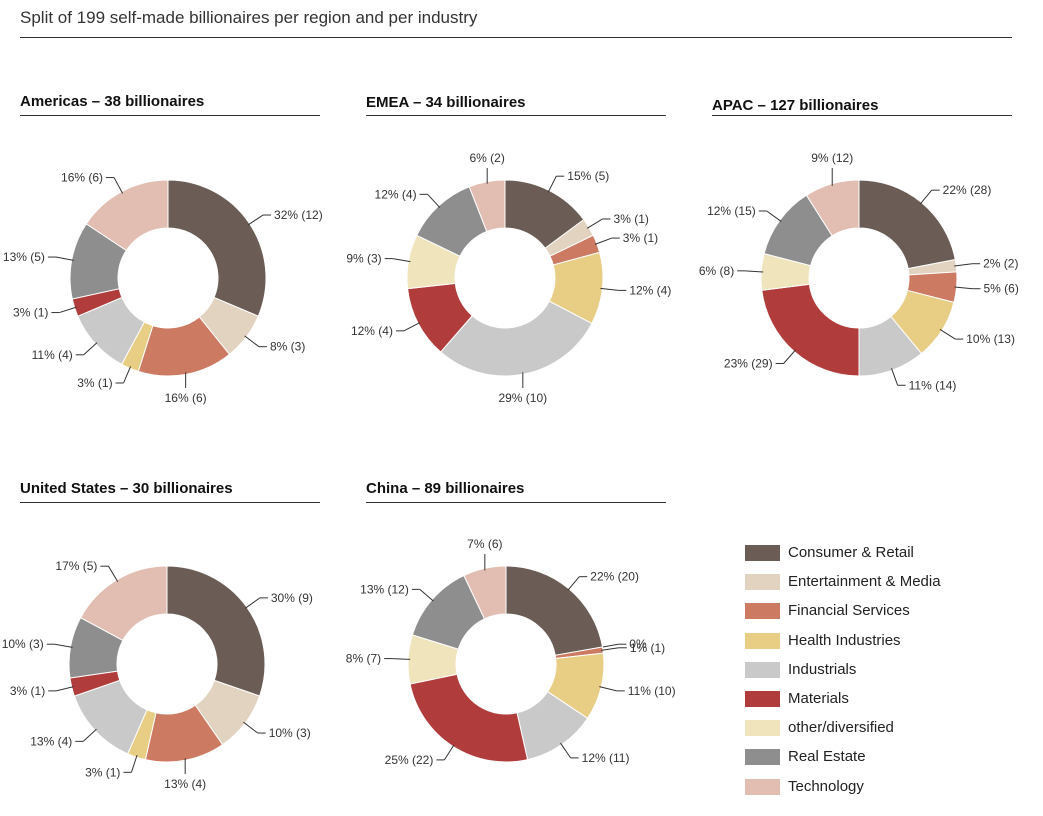 The height and width of the screenshot is (816, 1043). Describe the element at coordinates (849, 611) in the screenshot. I see `legend-label: Financial Services` at that location.